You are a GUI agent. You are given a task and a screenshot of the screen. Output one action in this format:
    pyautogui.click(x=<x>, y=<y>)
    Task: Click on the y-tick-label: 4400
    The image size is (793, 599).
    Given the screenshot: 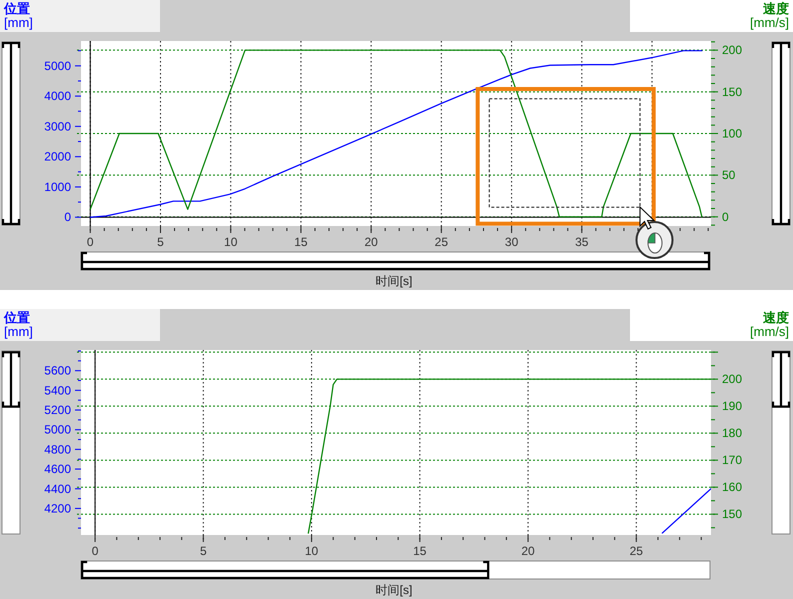 What is the action you would take?
    pyautogui.click(x=58, y=489)
    